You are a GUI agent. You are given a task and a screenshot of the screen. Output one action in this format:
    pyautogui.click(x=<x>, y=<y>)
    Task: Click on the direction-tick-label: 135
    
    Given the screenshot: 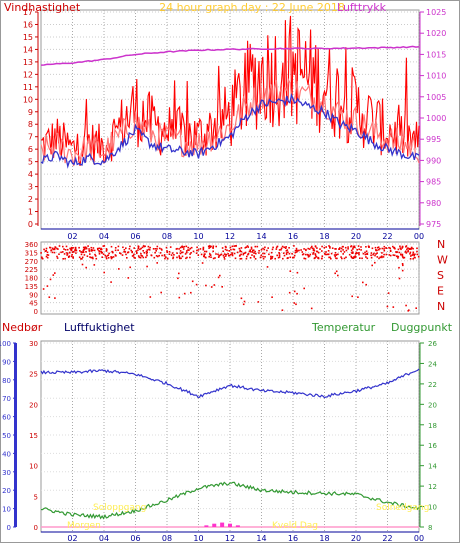 What is the action you would take?
    pyautogui.click(x=31, y=287)
    